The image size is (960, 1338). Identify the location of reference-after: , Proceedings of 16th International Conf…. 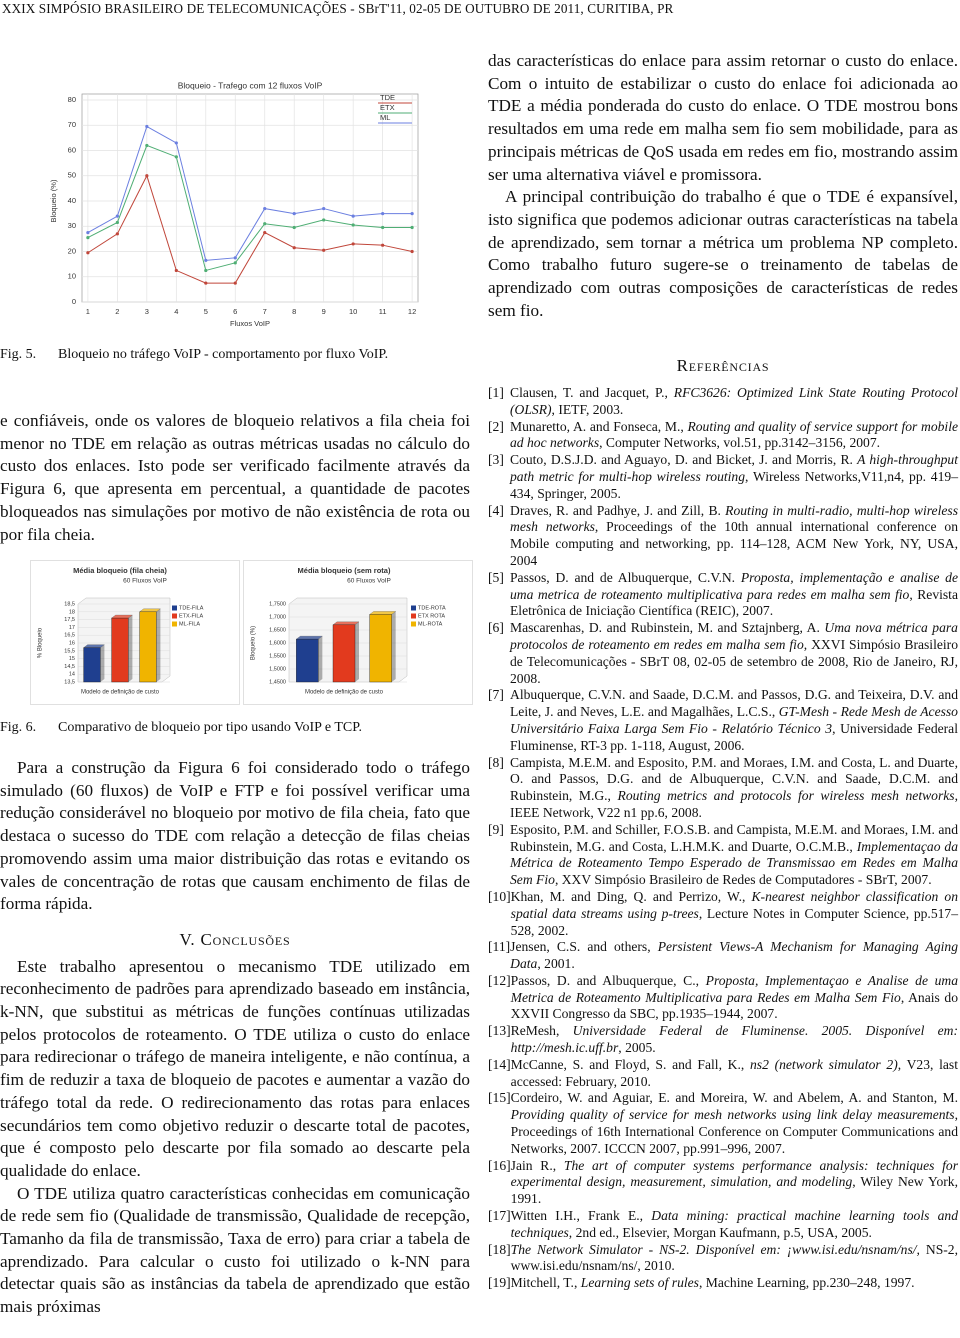
(734, 1131).